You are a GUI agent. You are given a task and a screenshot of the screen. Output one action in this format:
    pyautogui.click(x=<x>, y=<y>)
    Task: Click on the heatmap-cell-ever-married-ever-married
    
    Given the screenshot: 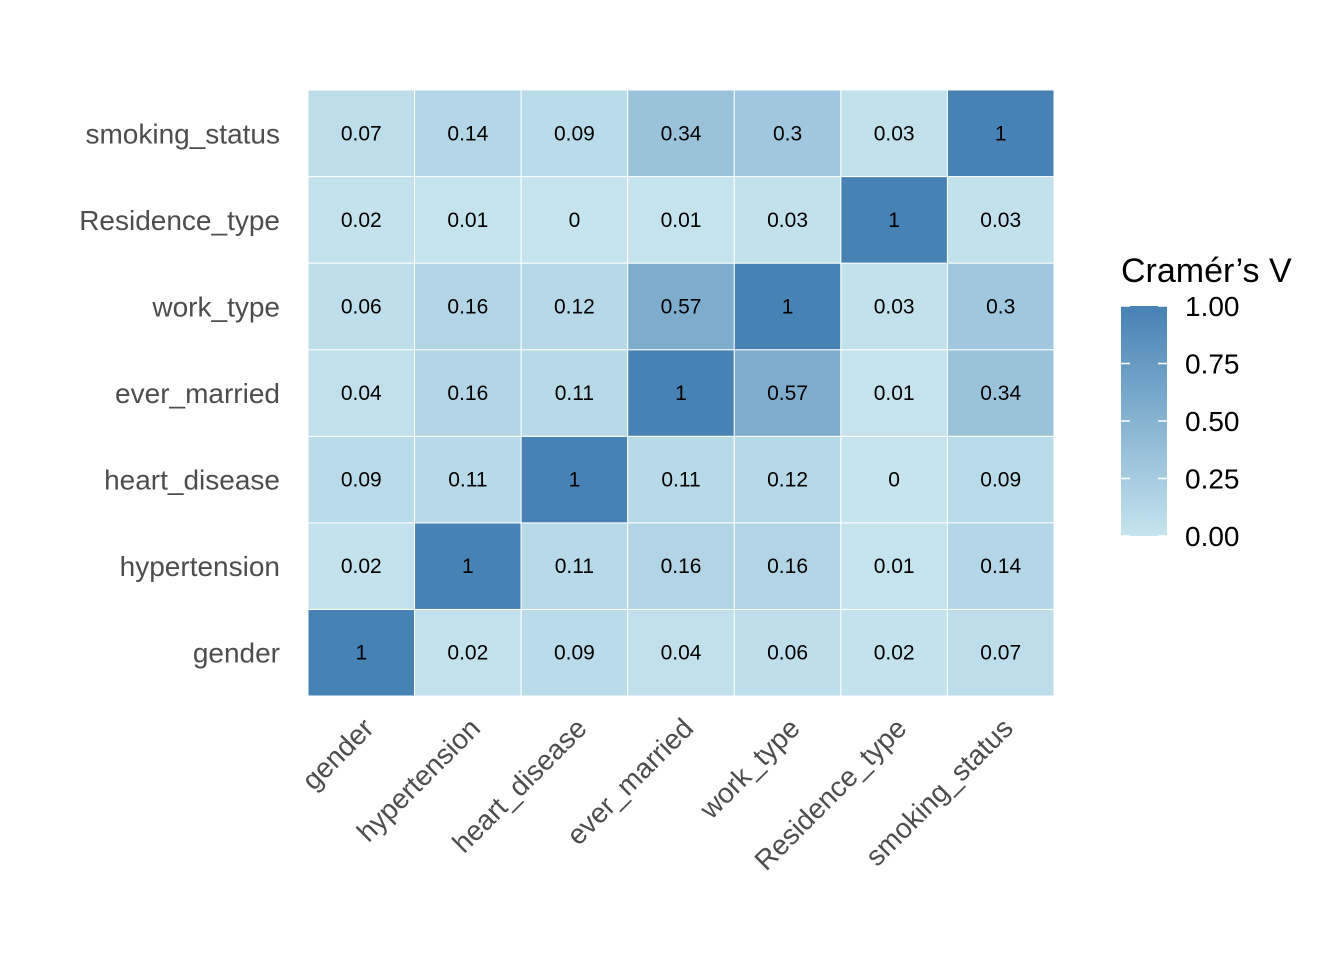 What is the action you would take?
    pyautogui.click(x=681, y=393)
    